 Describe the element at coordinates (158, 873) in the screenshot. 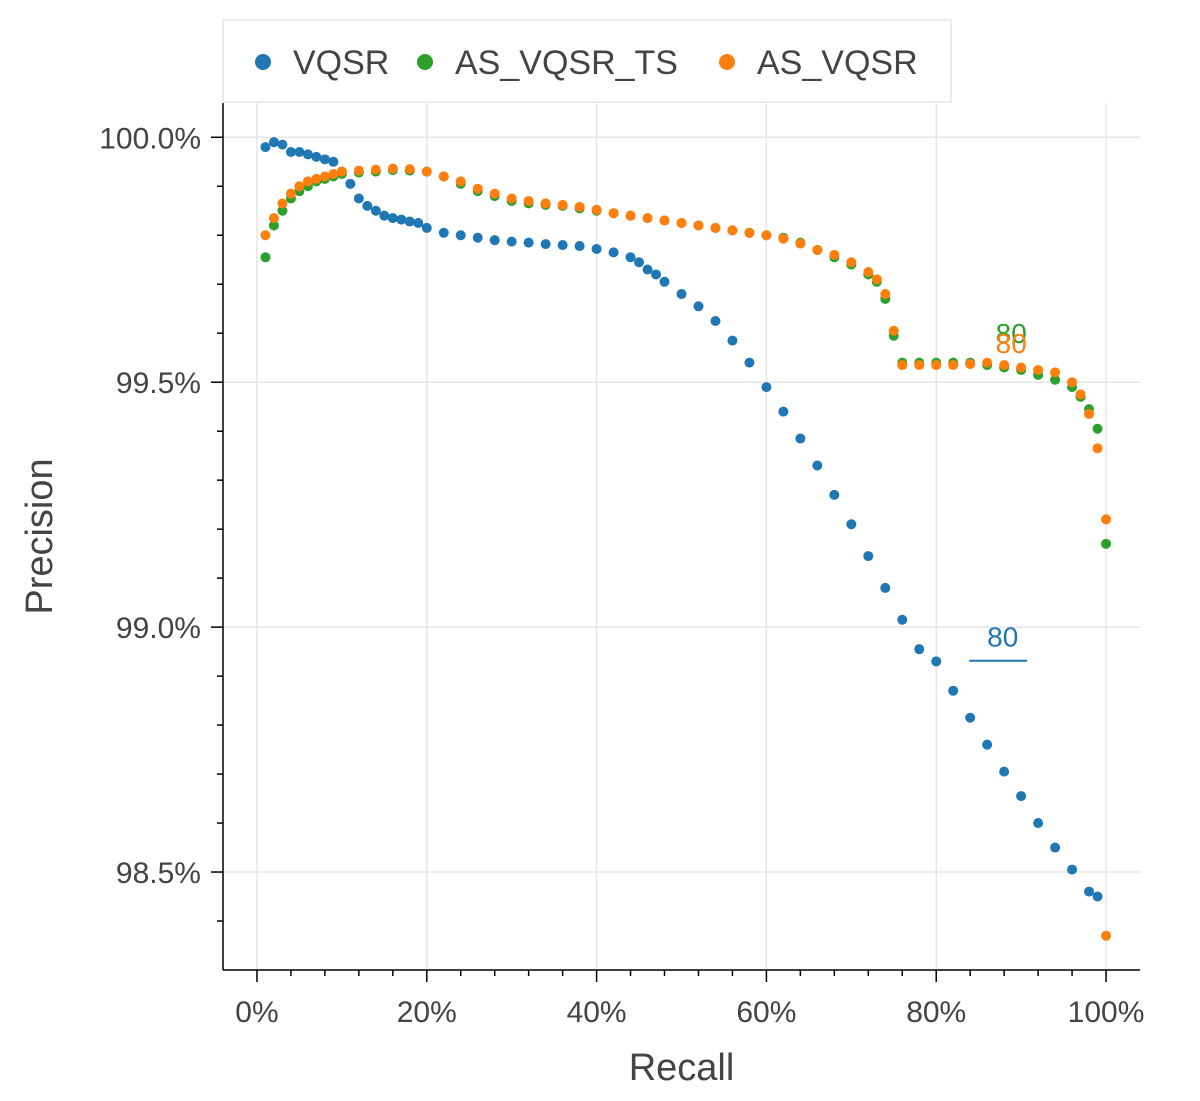

I see `y-tick-label-0: 98.5%` at that location.